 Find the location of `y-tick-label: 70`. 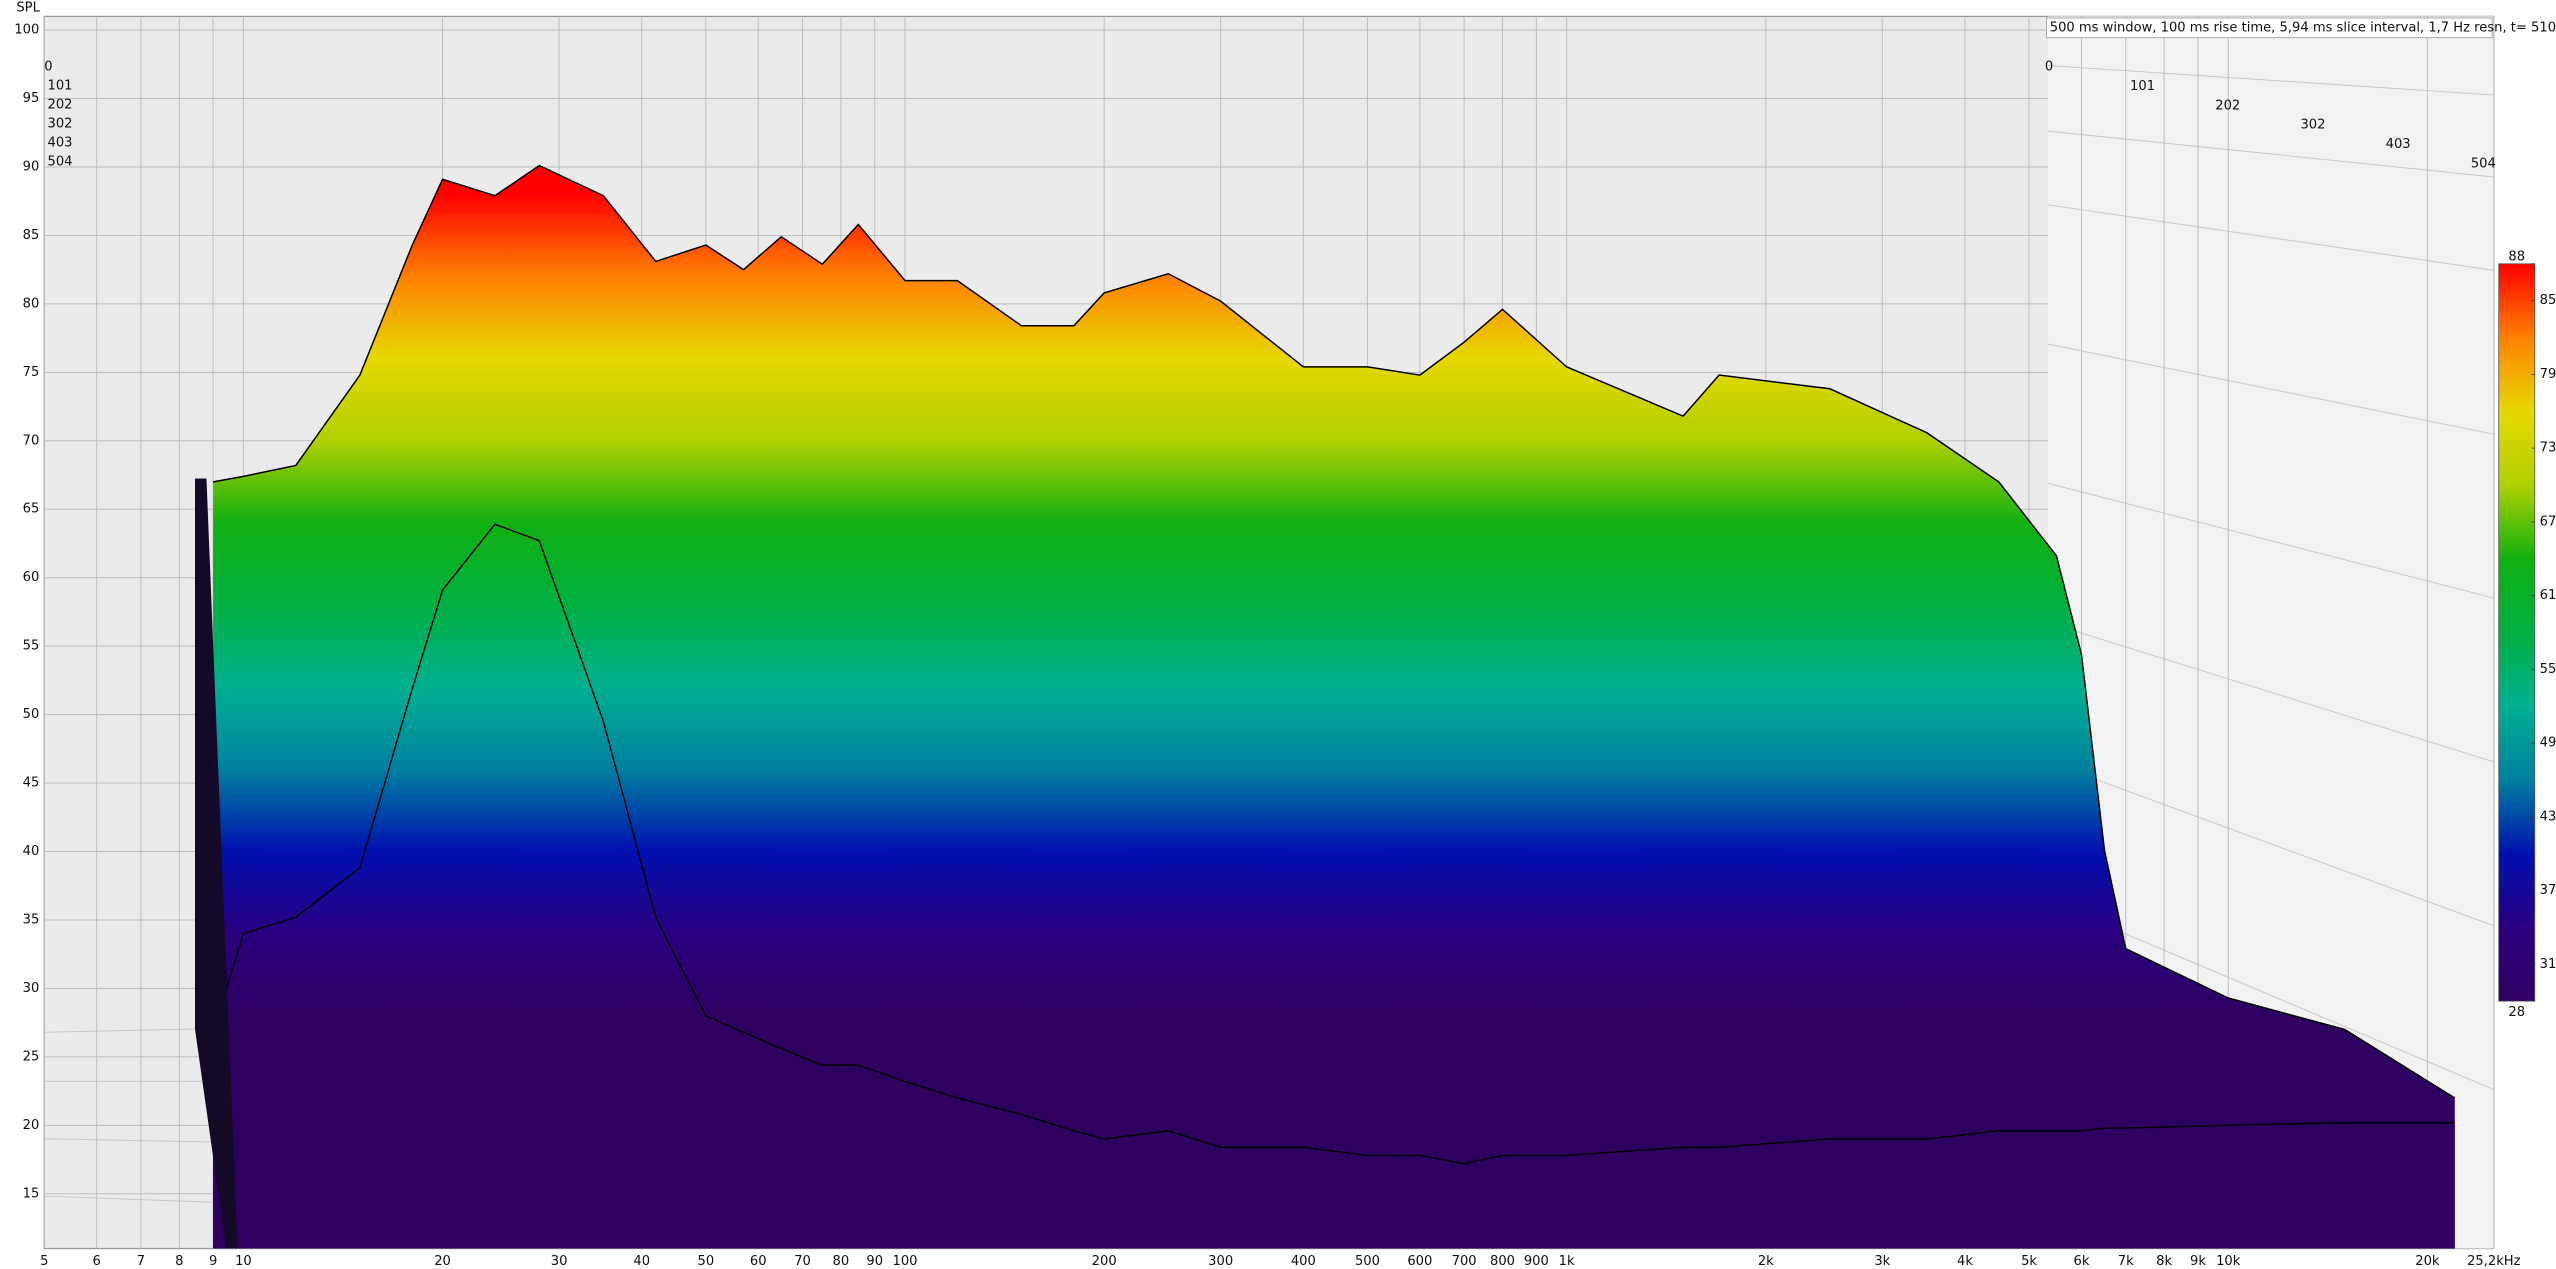

y-tick-label: 70 is located at coordinates (31, 440).